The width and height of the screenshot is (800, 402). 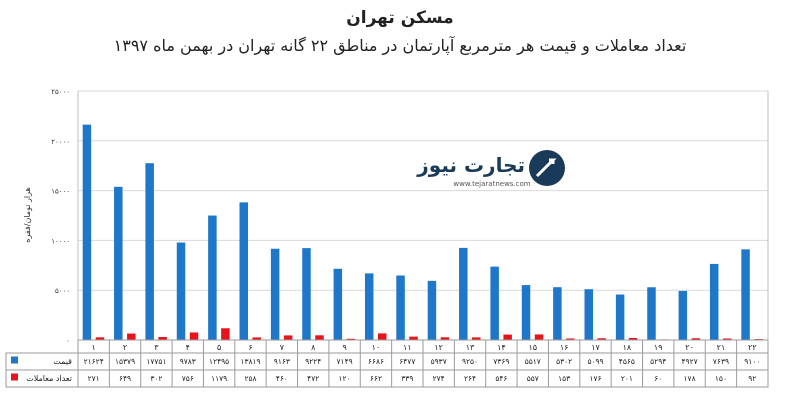 What do you see at coordinates (595, 361) in the screenshot?
I see `price-value-label: ۵۰۹۹` at bounding box center [595, 361].